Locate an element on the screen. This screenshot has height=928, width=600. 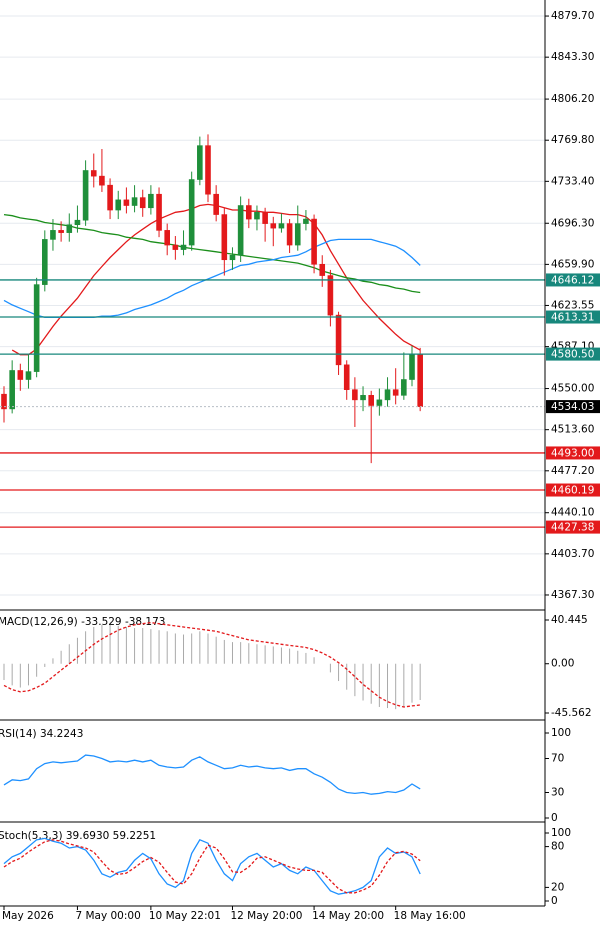
y-tick-label: 4513.60 is located at coordinates (572, 430).